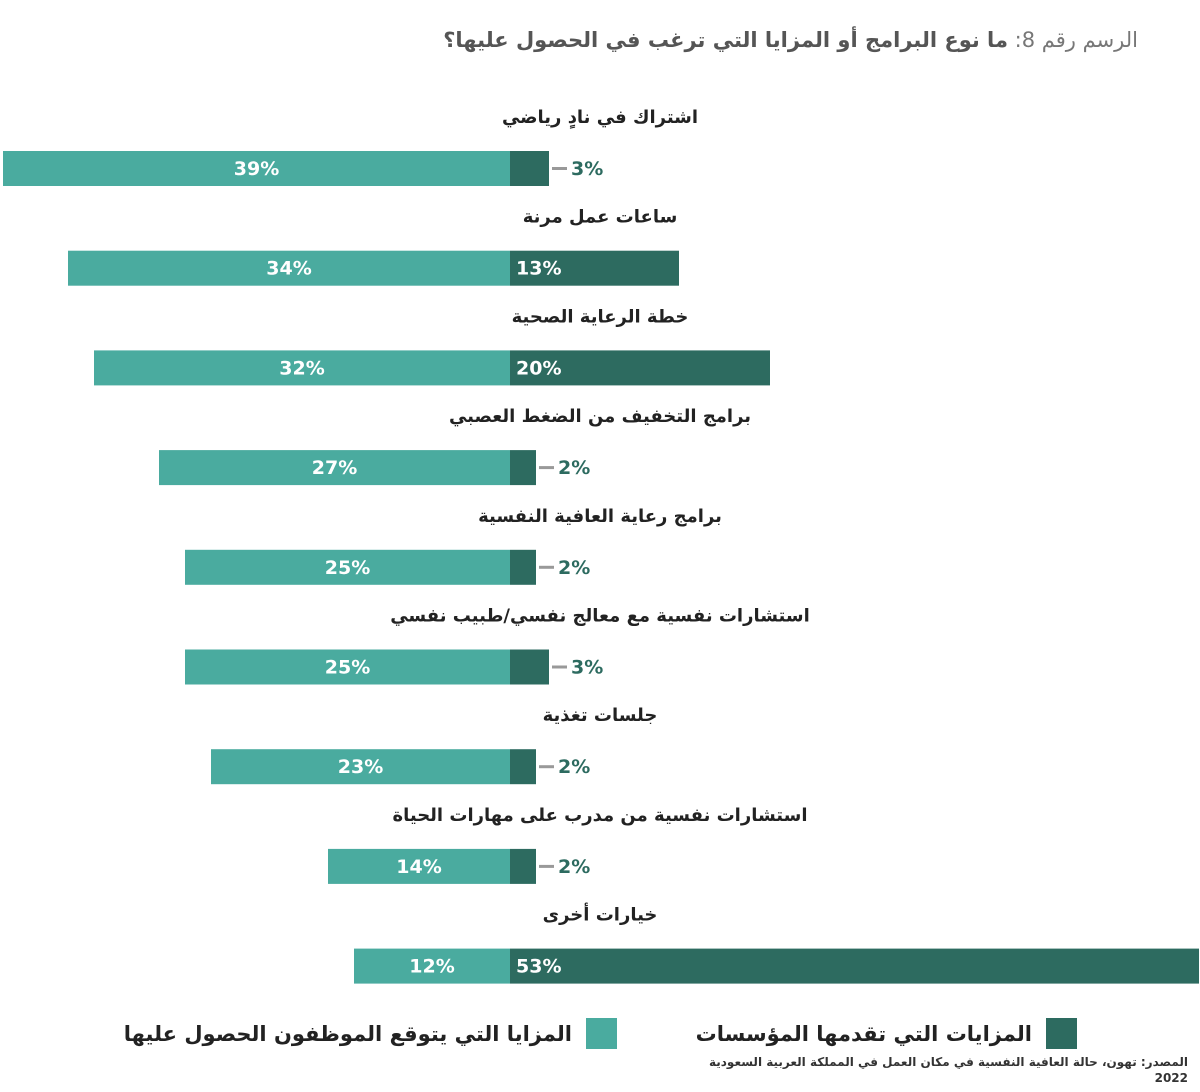  Describe the element at coordinates (347, 1033) in the screenshot. I see `legend-label: المزايا التي يتوقع الموظفون الحصول عليها` at that location.